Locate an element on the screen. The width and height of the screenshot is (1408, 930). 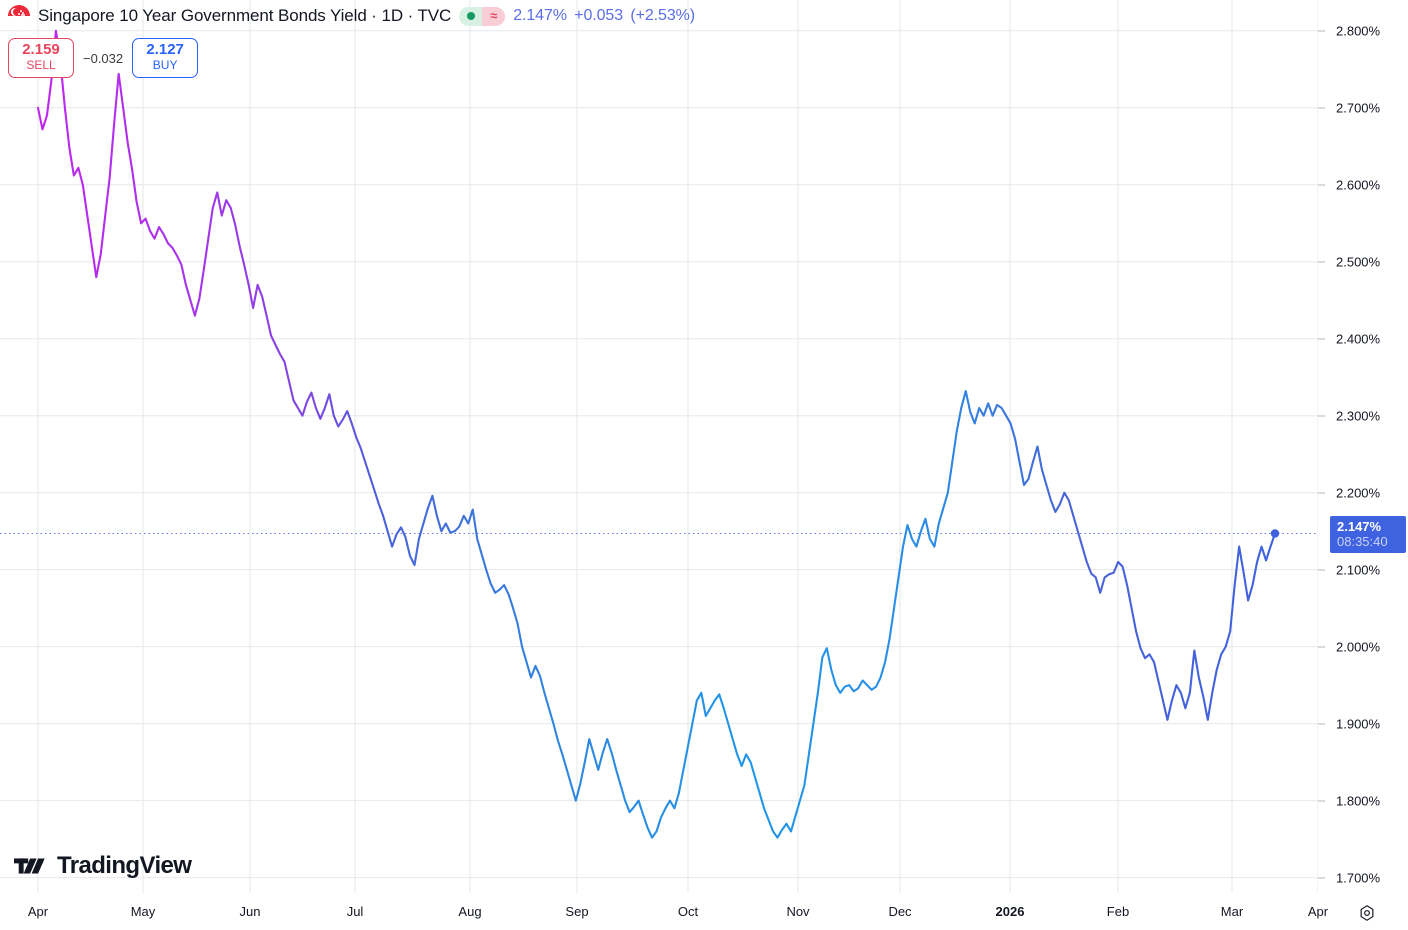
spread-value: −0.032 is located at coordinates (103, 58).